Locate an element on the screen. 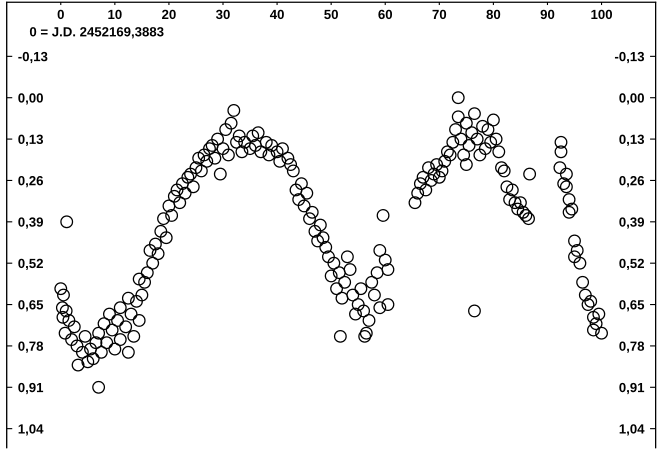  y-tick-label: 0,13 is located at coordinates (31, 140).